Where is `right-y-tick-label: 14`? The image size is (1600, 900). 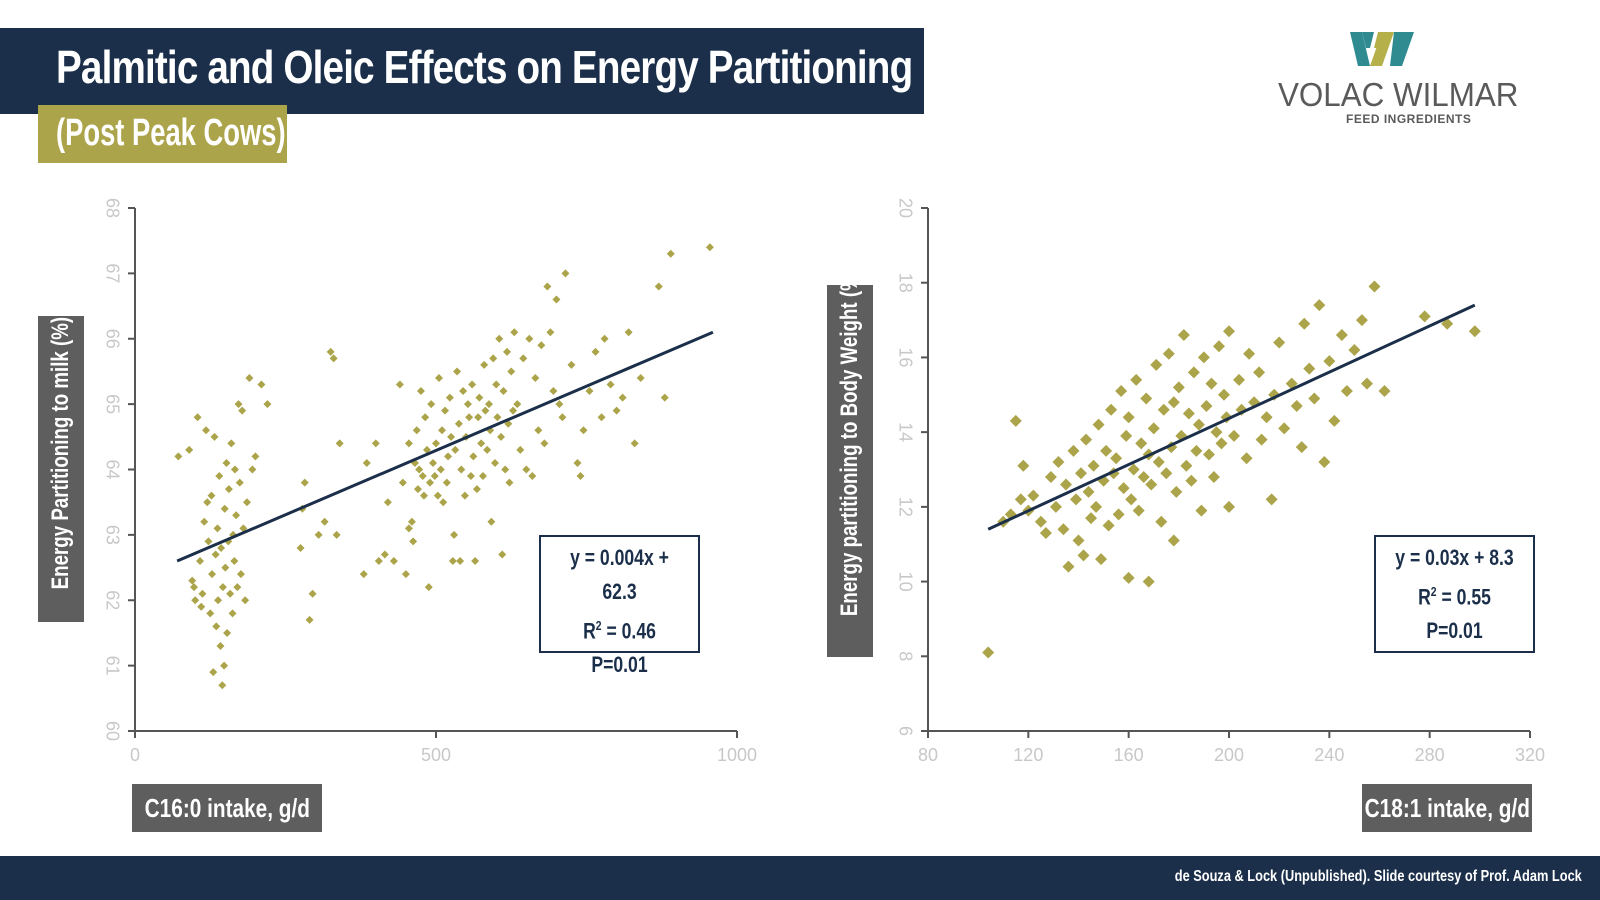 right-y-tick-label: 14 is located at coordinates (905, 432).